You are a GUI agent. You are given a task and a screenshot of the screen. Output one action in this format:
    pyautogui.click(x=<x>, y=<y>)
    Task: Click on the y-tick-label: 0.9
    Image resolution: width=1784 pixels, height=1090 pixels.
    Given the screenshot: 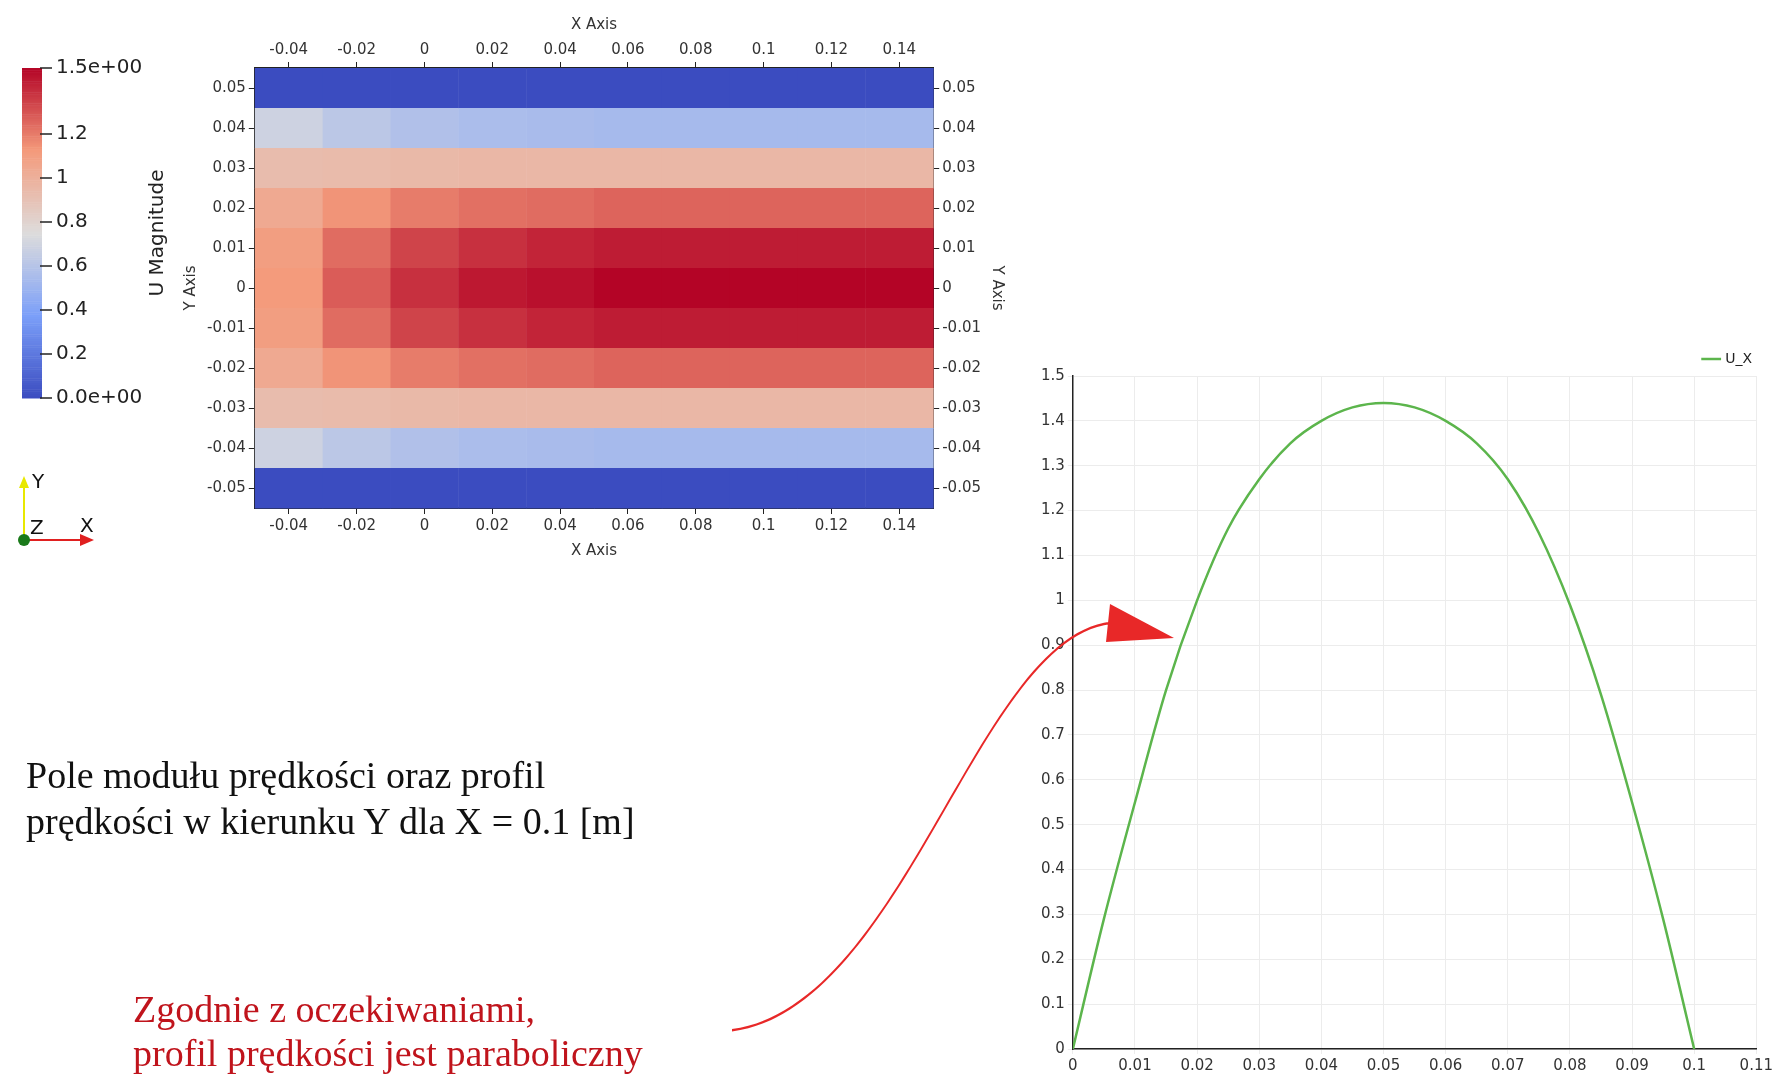 What is the action you would take?
    pyautogui.click(x=1053, y=644)
    